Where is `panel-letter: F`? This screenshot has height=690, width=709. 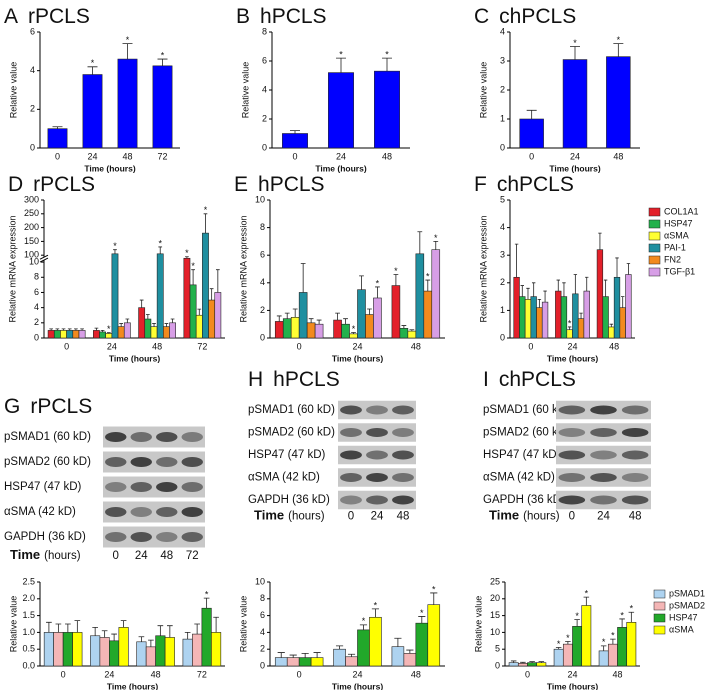 panel-letter: F is located at coordinates (480, 184).